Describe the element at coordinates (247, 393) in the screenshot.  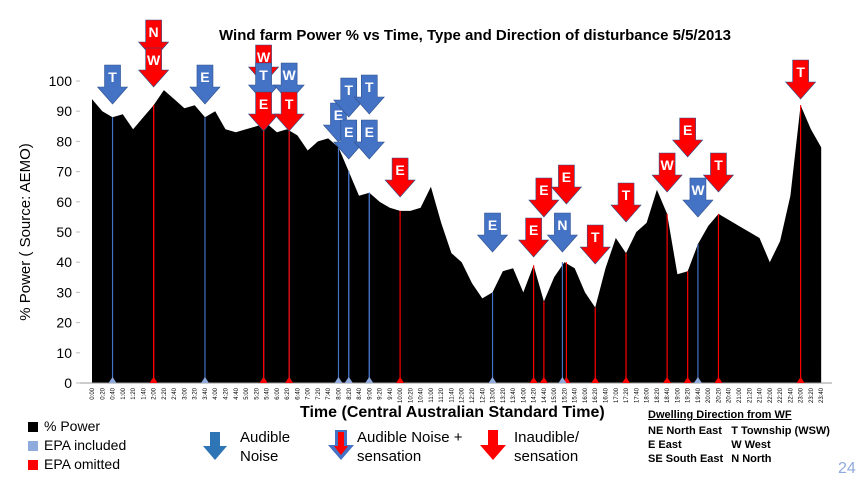
I see `x-tick-label: 5:00` at that location.